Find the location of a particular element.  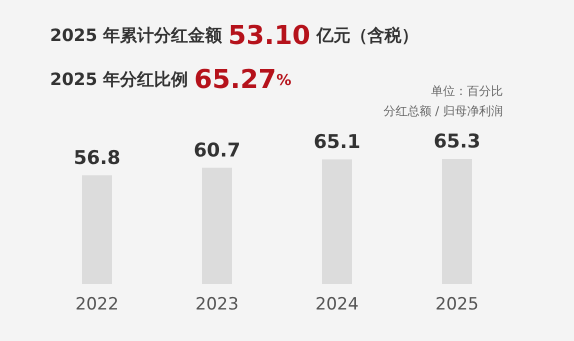

data-label: 60.7 is located at coordinates (217, 150).